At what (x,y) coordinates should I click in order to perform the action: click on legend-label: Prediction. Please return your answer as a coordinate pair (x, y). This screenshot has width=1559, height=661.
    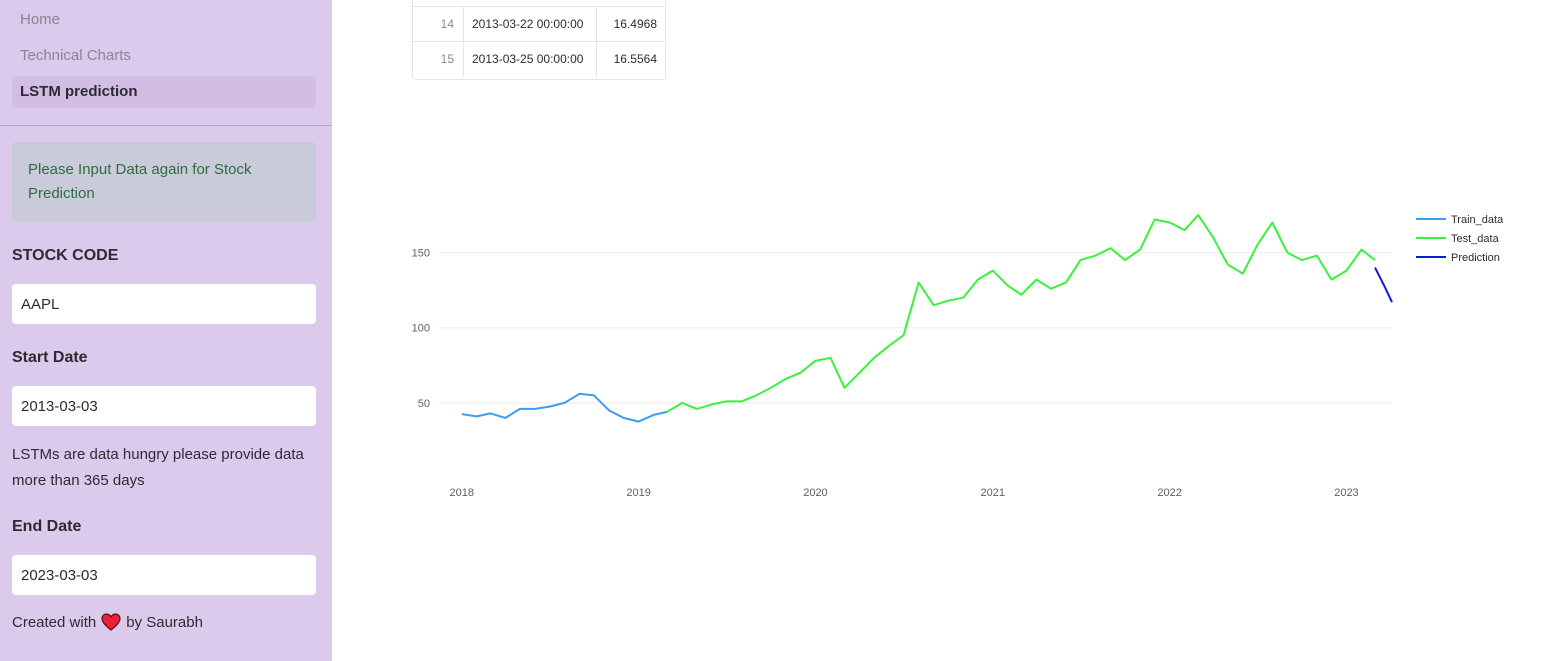
    Looking at the image, I should click on (1475, 258).